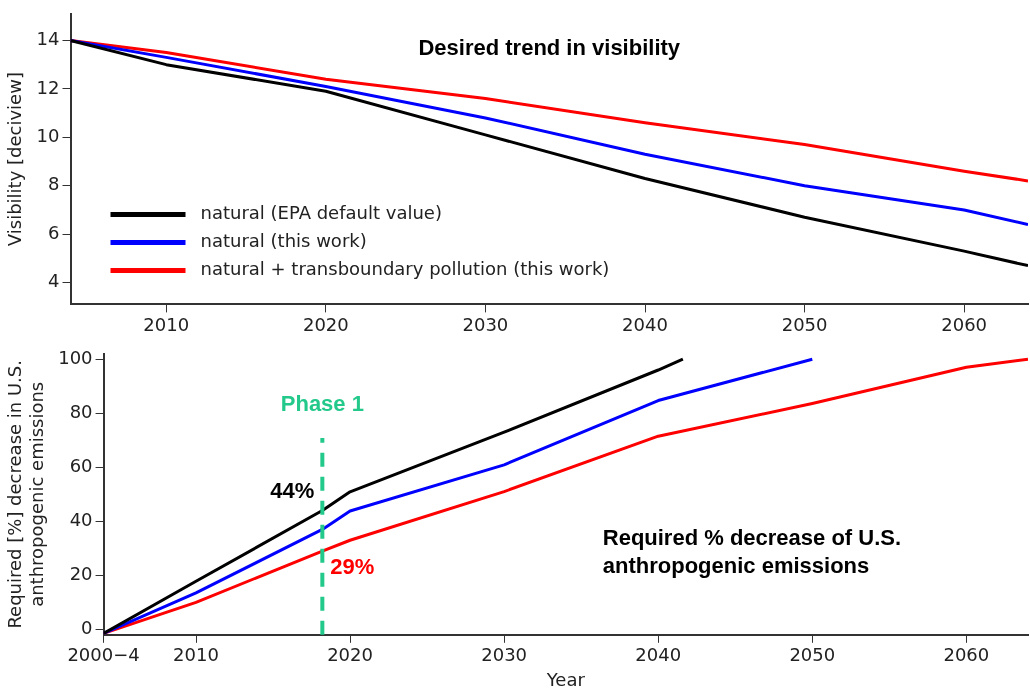 The image size is (1030, 692). What do you see at coordinates (321, 213) in the screenshot?
I see `legend-label: natural (EPA default value)` at bounding box center [321, 213].